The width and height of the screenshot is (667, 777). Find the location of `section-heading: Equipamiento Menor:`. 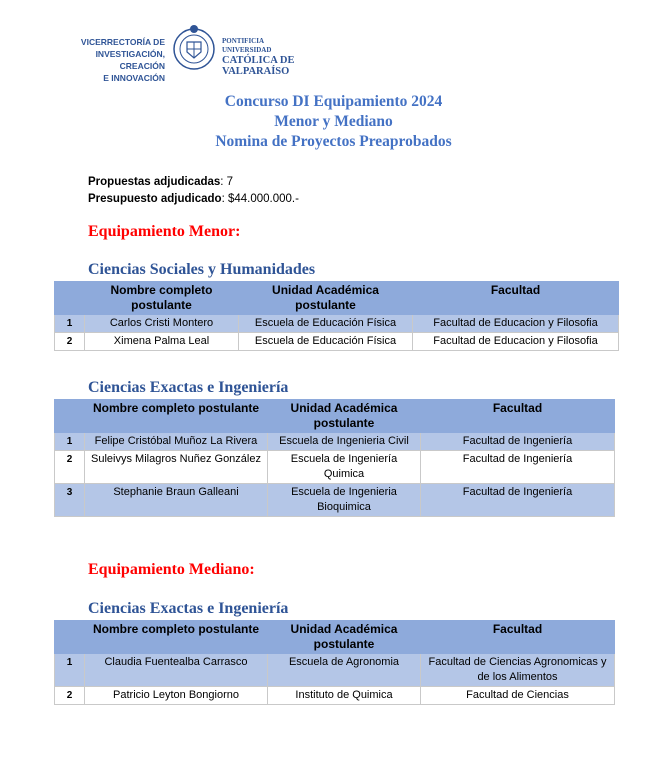

section-heading: Equipamiento Menor: is located at coordinates (164, 231).